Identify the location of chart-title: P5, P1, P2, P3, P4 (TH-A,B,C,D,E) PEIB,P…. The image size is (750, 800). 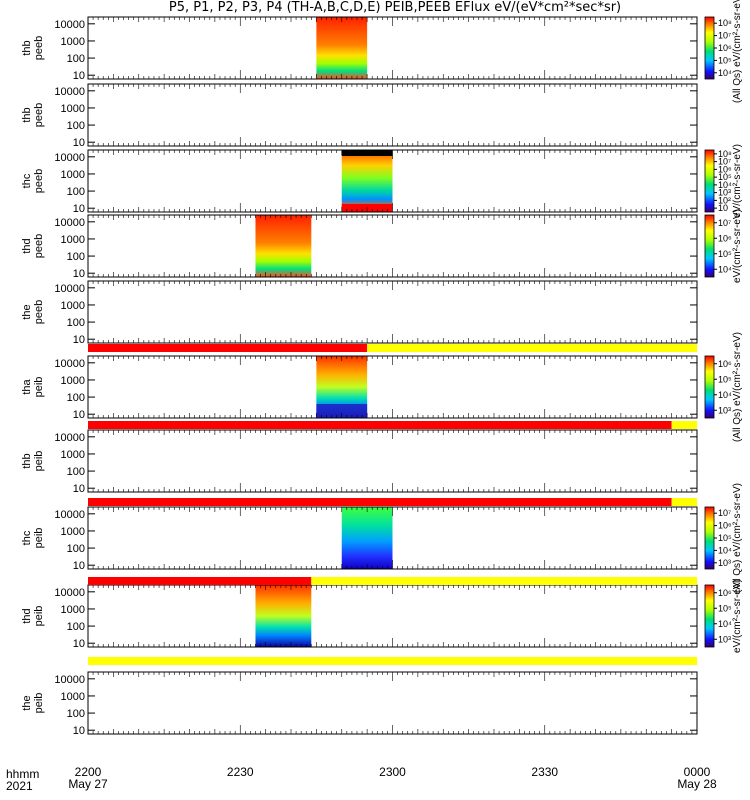
(395, 7).